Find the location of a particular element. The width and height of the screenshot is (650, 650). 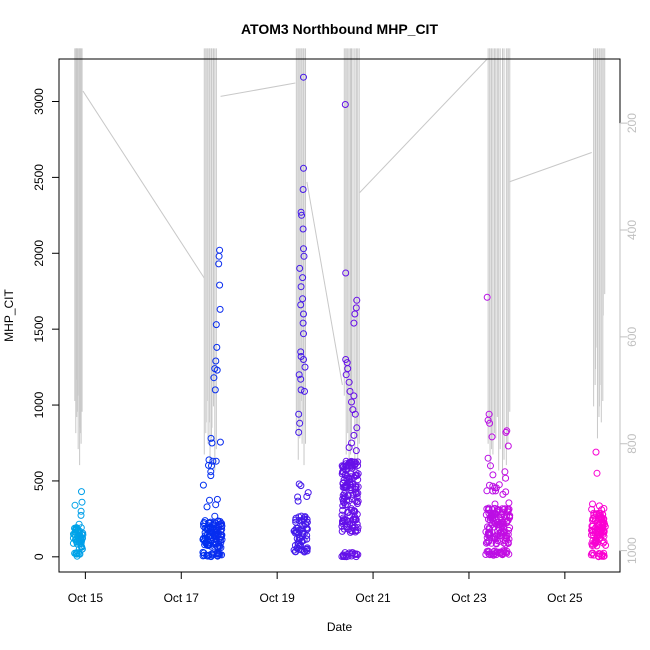

x-tick-label: Oct 15 is located at coordinates (86, 598).